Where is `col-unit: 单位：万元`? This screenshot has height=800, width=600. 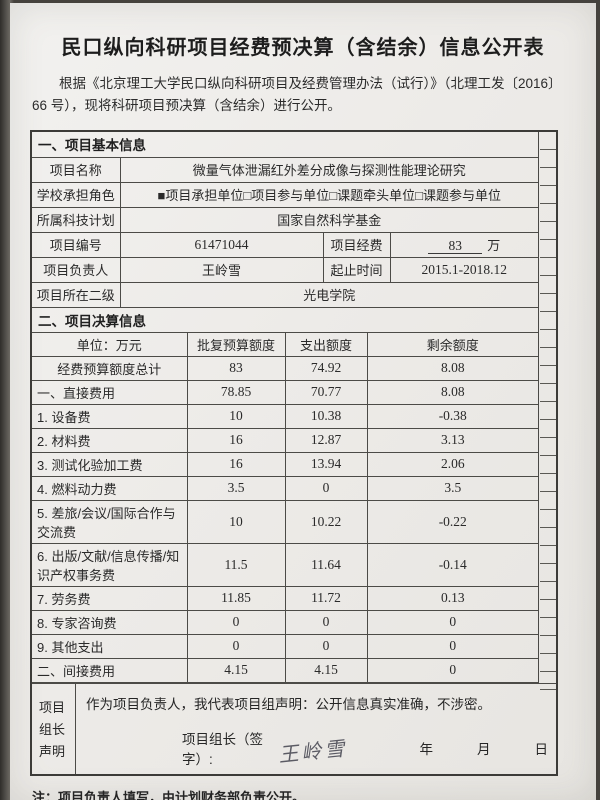
col-unit: 单位：万元 is located at coordinates (110, 344).